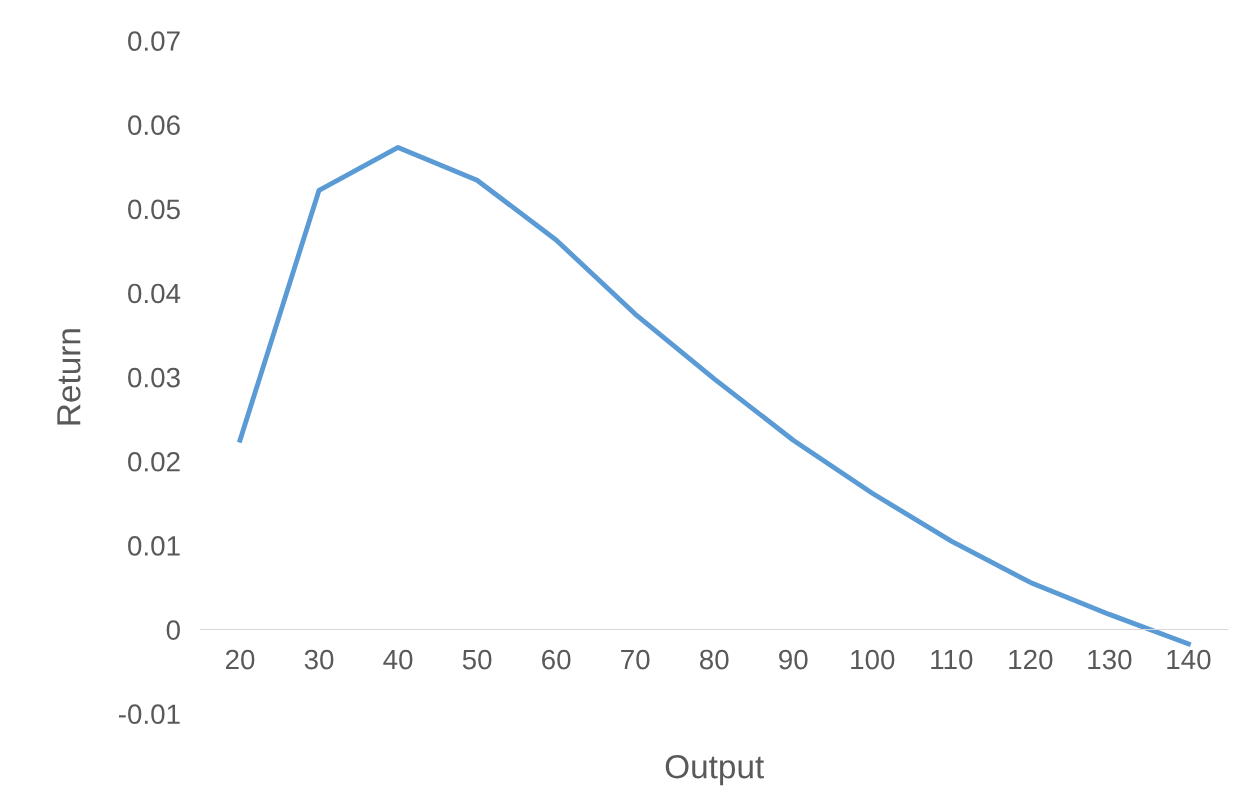 Image resolution: width=1253 pixels, height=811 pixels. What do you see at coordinates (154, 209) in the screenshot?
I see `y-tick-label: 0.05` at bounding box center [154, 209].